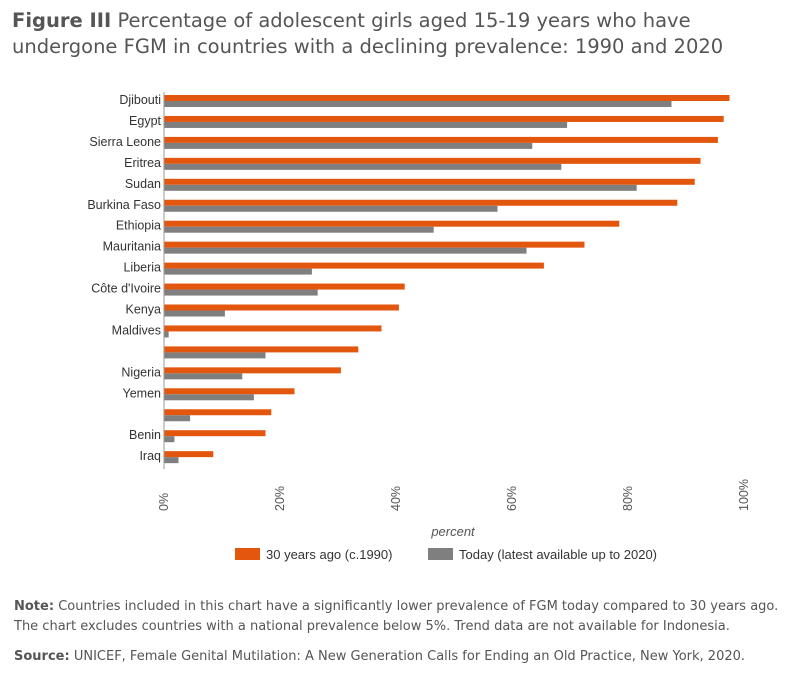  I want to click on category-label: Ethiopia, so click(138, 226).